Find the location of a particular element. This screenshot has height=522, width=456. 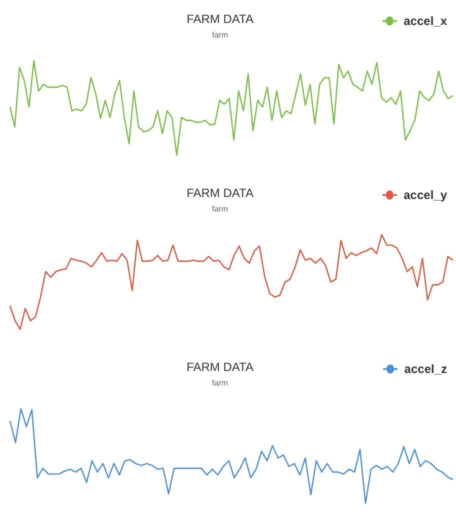

legend-label: accel_y is located at coordinates (426, 195).